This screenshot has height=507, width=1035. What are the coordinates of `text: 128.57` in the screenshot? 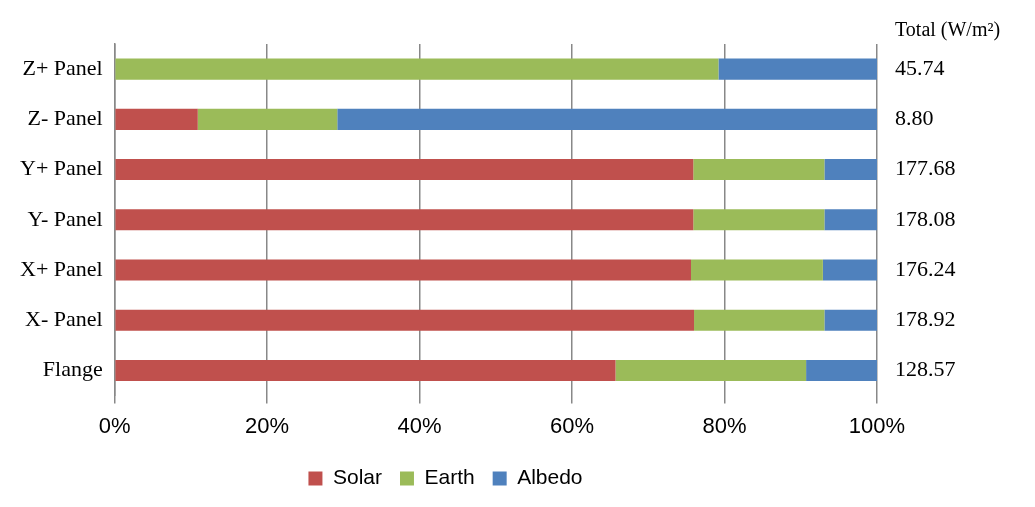 It's located at (925, 369).